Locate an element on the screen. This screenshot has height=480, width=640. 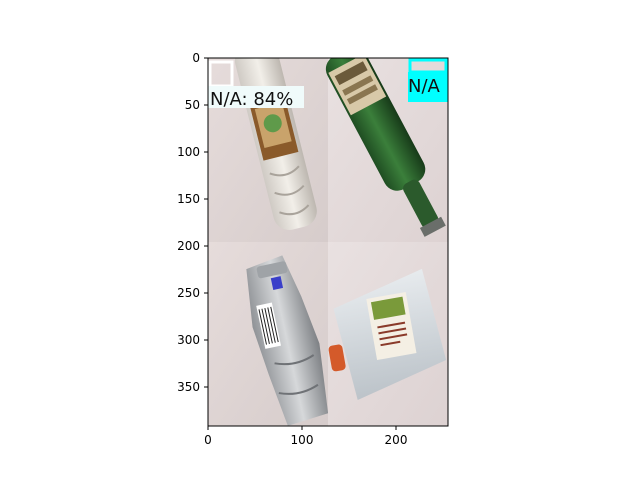
y-tick-label-200: 200 is located at coordinates (188, 246).